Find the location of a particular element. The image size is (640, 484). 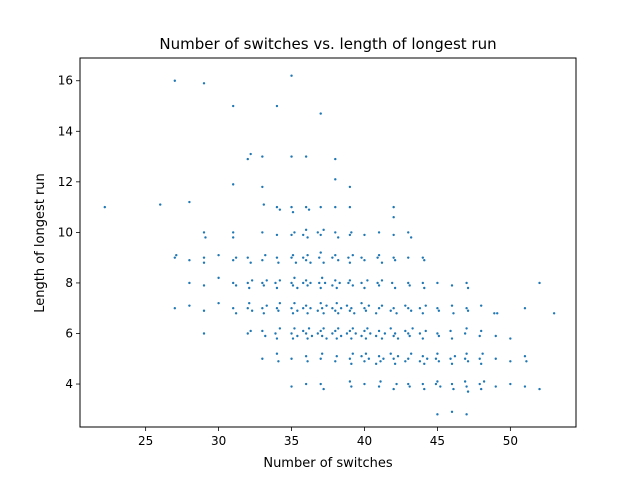

y-tick-label: 16 is located at coordinates (65, 81).